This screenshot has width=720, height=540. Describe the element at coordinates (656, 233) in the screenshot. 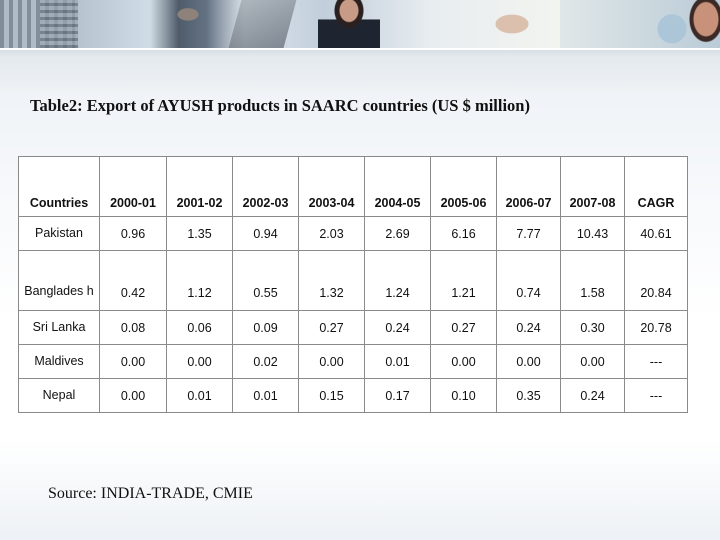

I see `value-cell: 40.61` at that location.